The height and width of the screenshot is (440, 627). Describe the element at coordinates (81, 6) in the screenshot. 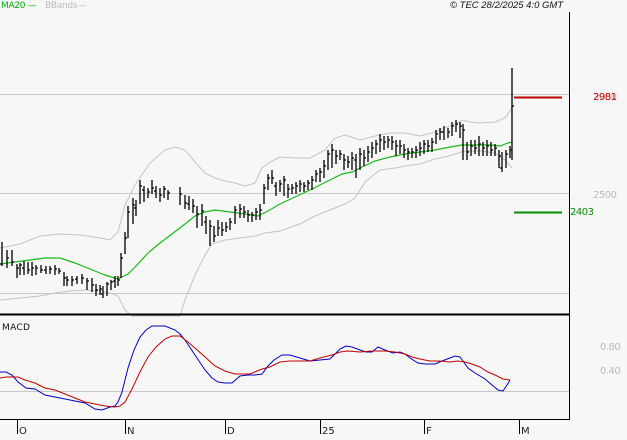

I see `legend-bbands-swatch: —` at that location.